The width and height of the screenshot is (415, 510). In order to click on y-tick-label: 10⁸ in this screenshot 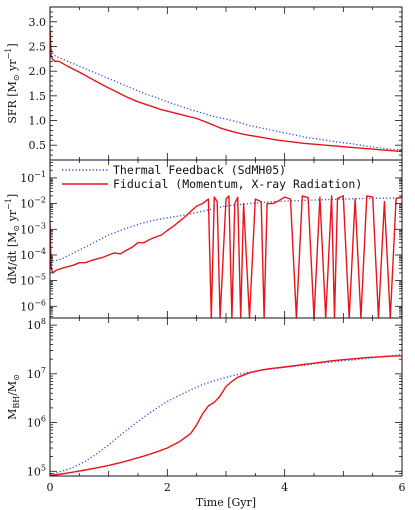, I will do `click(36, 324)`.